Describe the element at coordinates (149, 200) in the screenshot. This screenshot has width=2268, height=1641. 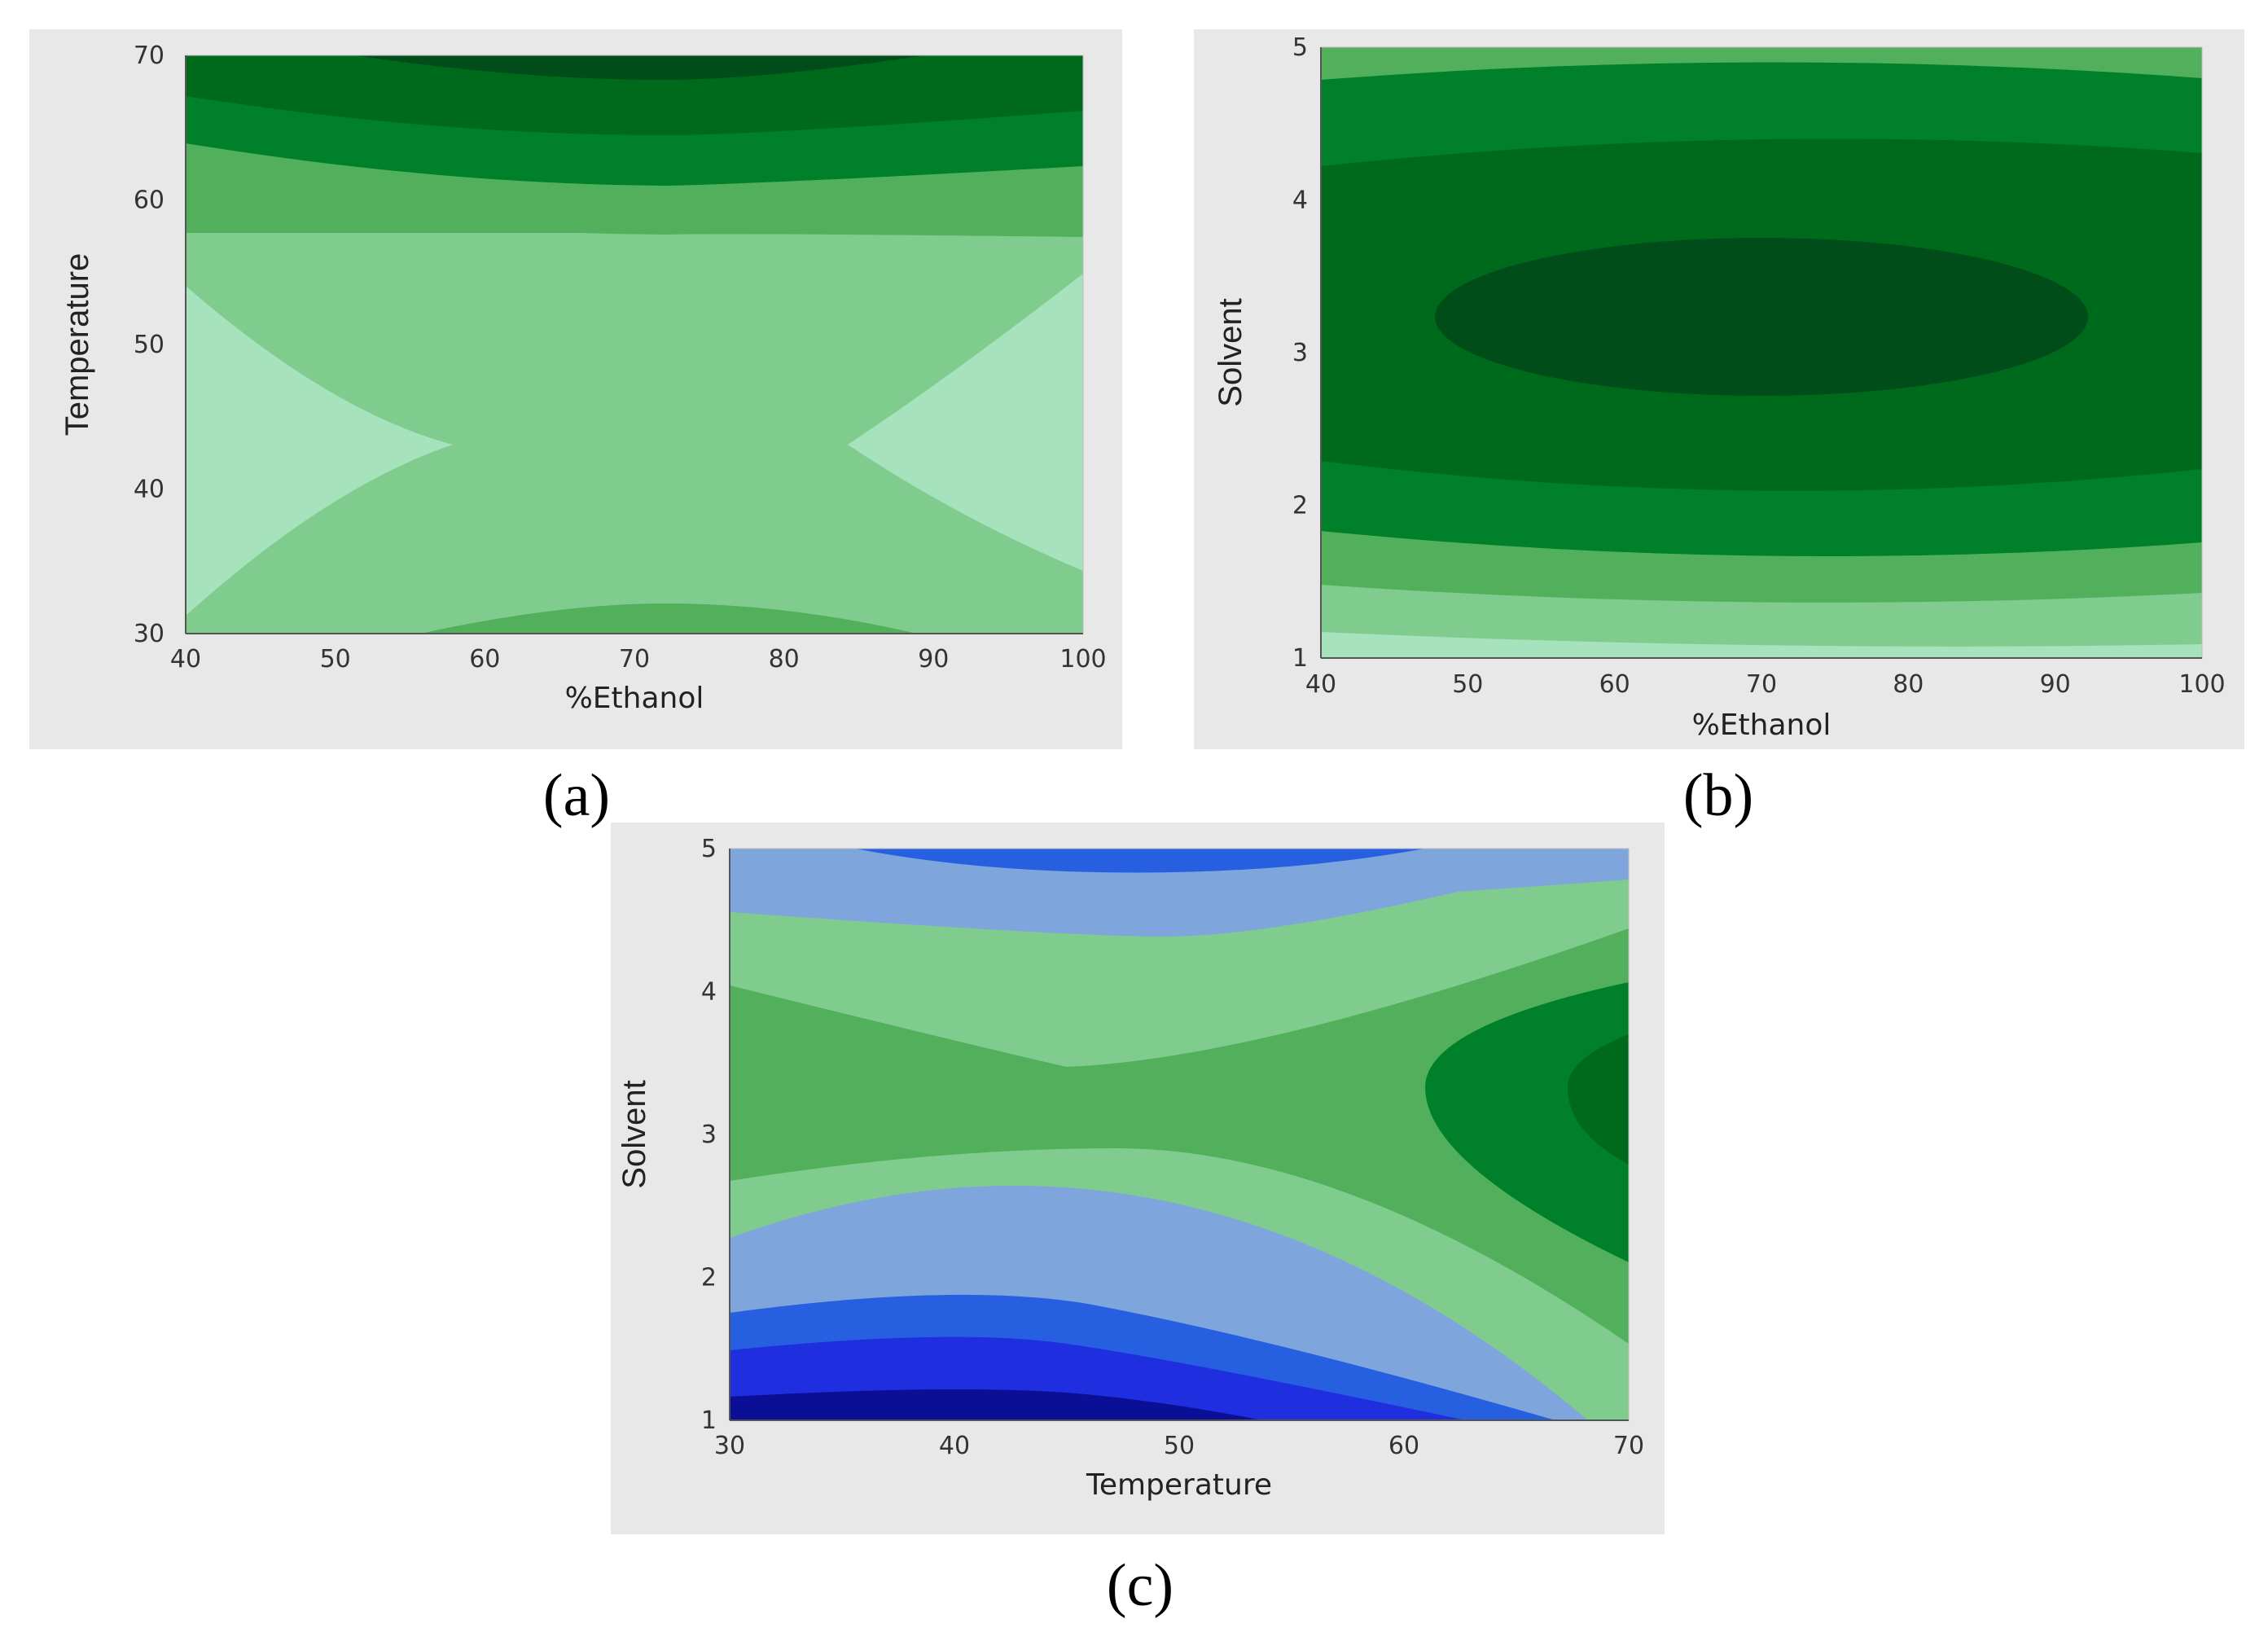
I see `y-tick-label: 60` at that location.